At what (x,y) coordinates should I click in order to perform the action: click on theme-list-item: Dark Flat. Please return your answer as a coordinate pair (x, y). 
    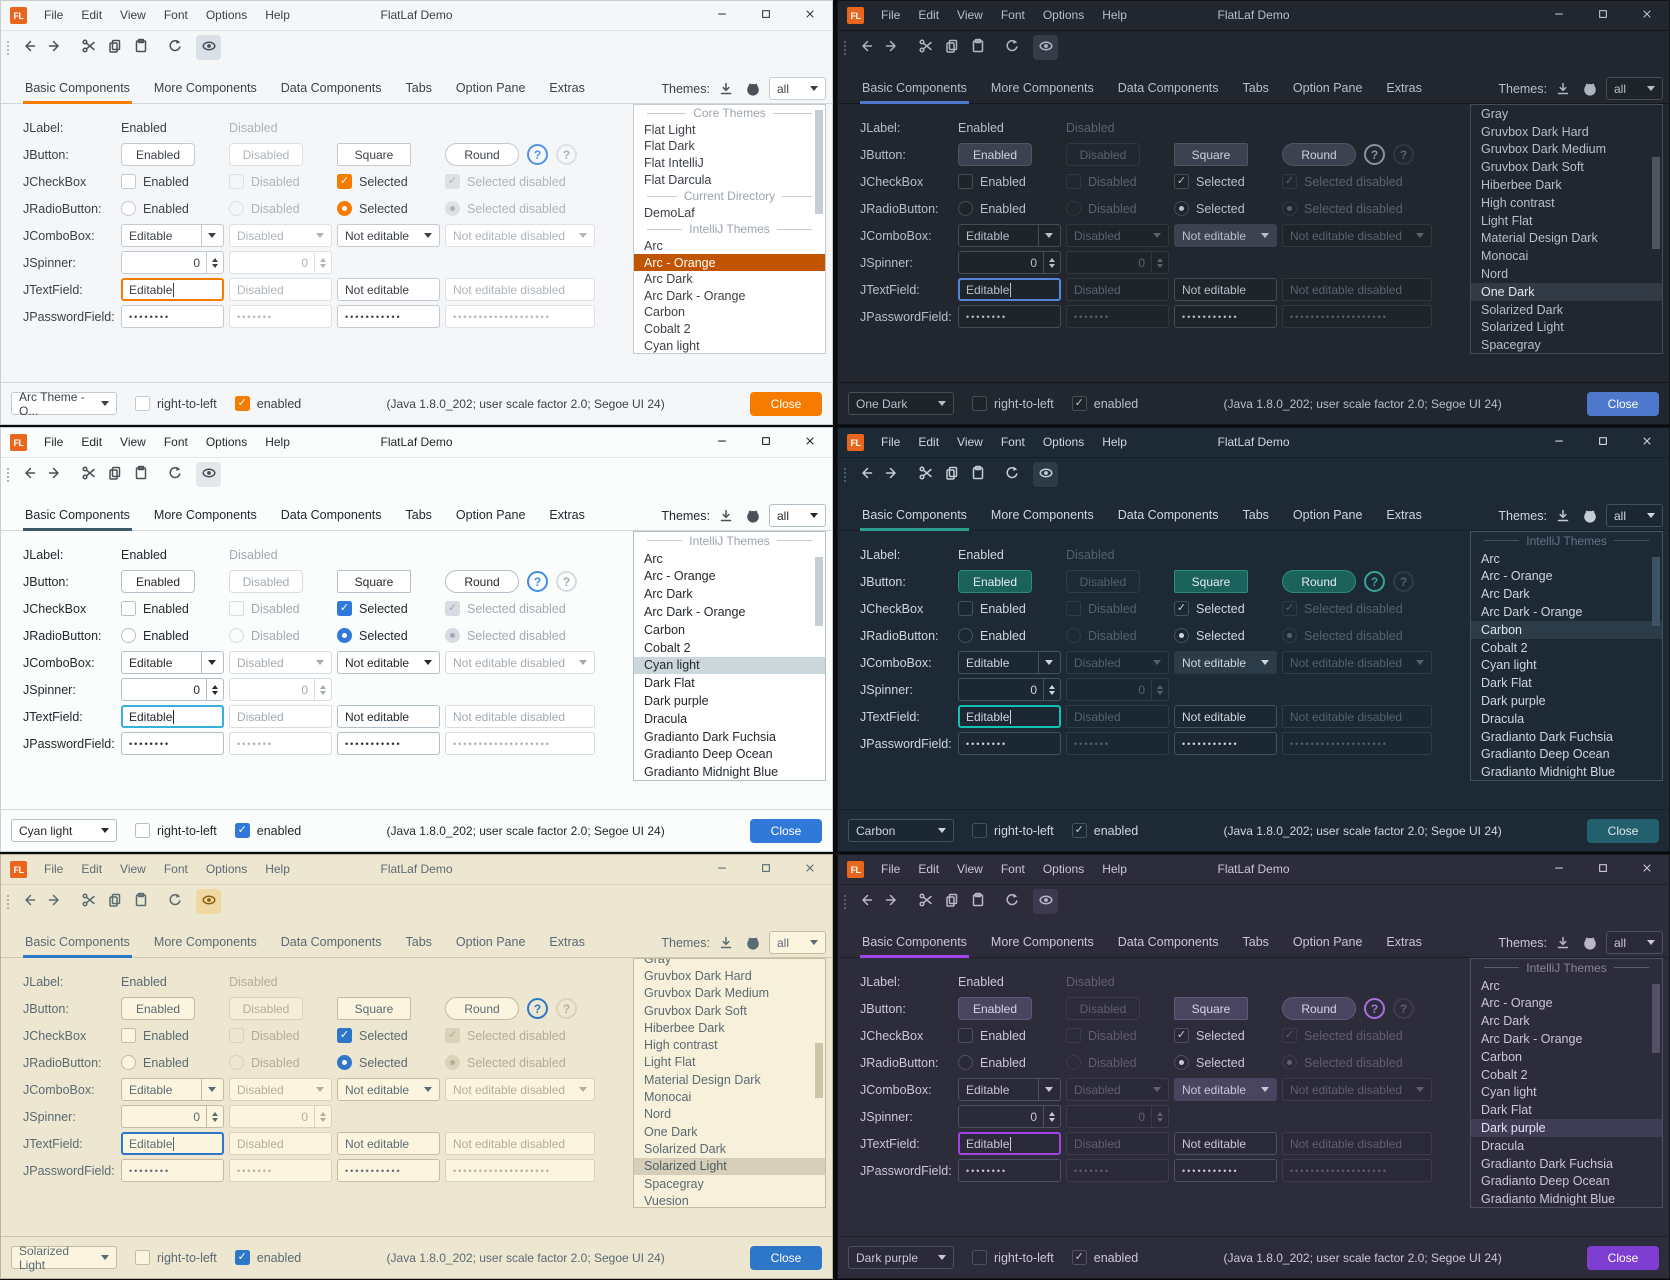
    Looking at the image, I should click on (1506, 1110).